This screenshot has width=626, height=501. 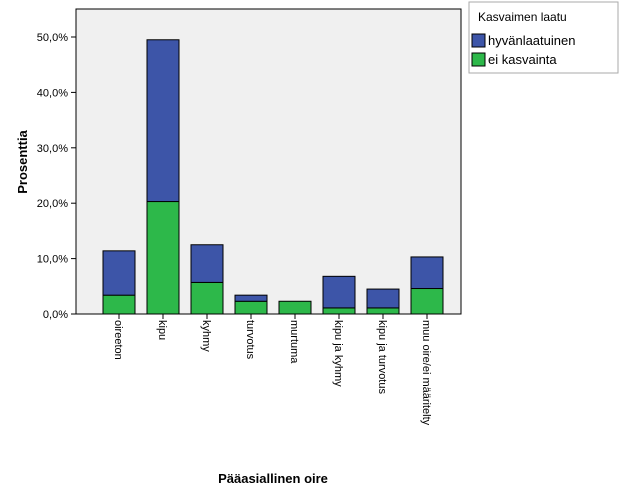 I want to click on legend-label: hyvänlaatuinen, so click(x=531, y=40).